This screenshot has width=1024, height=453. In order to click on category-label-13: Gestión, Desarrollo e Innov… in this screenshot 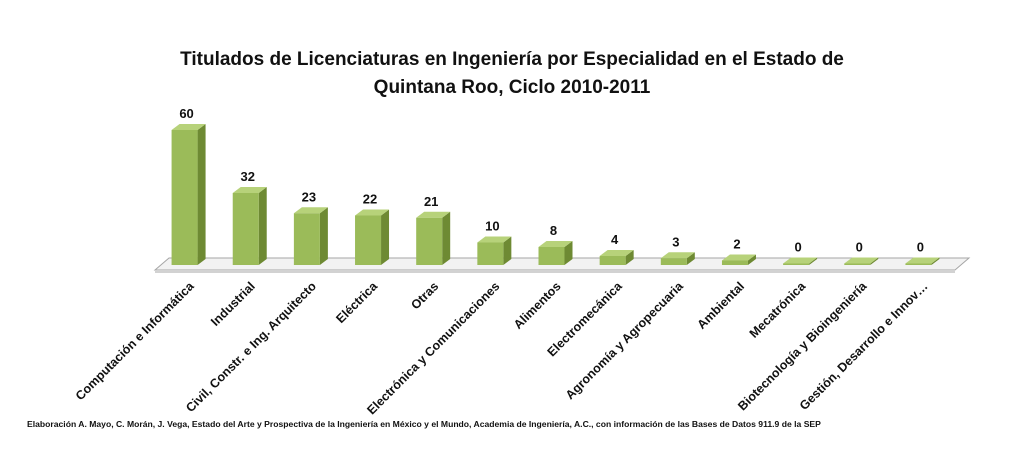, I will do `click(864, 346)`.